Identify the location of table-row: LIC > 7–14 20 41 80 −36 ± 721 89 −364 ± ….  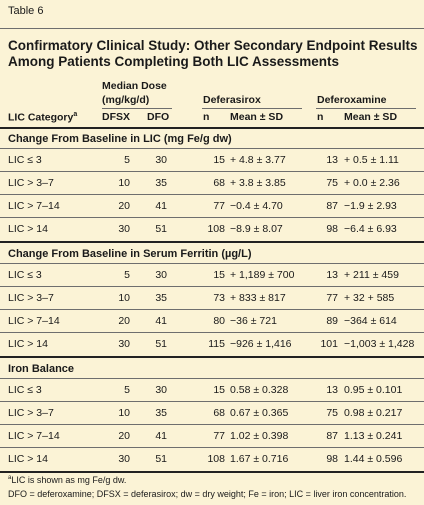
(212, 321).